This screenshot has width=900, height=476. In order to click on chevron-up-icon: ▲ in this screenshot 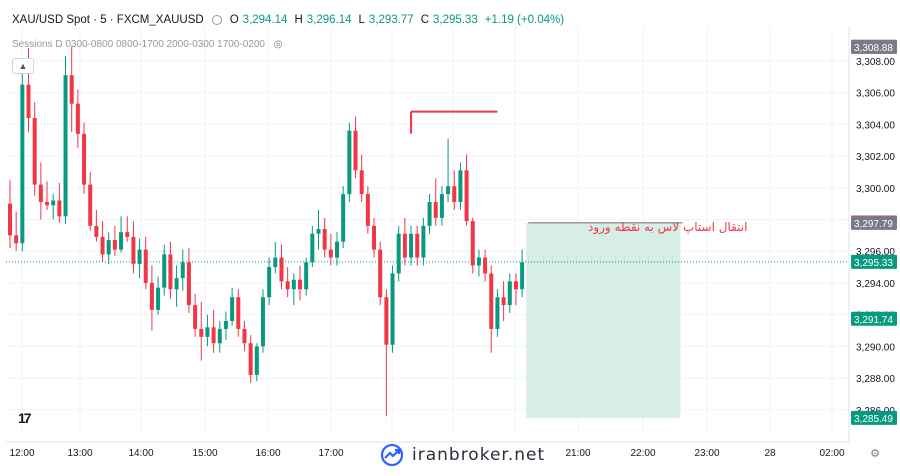, I will do `click(23, 66)`.